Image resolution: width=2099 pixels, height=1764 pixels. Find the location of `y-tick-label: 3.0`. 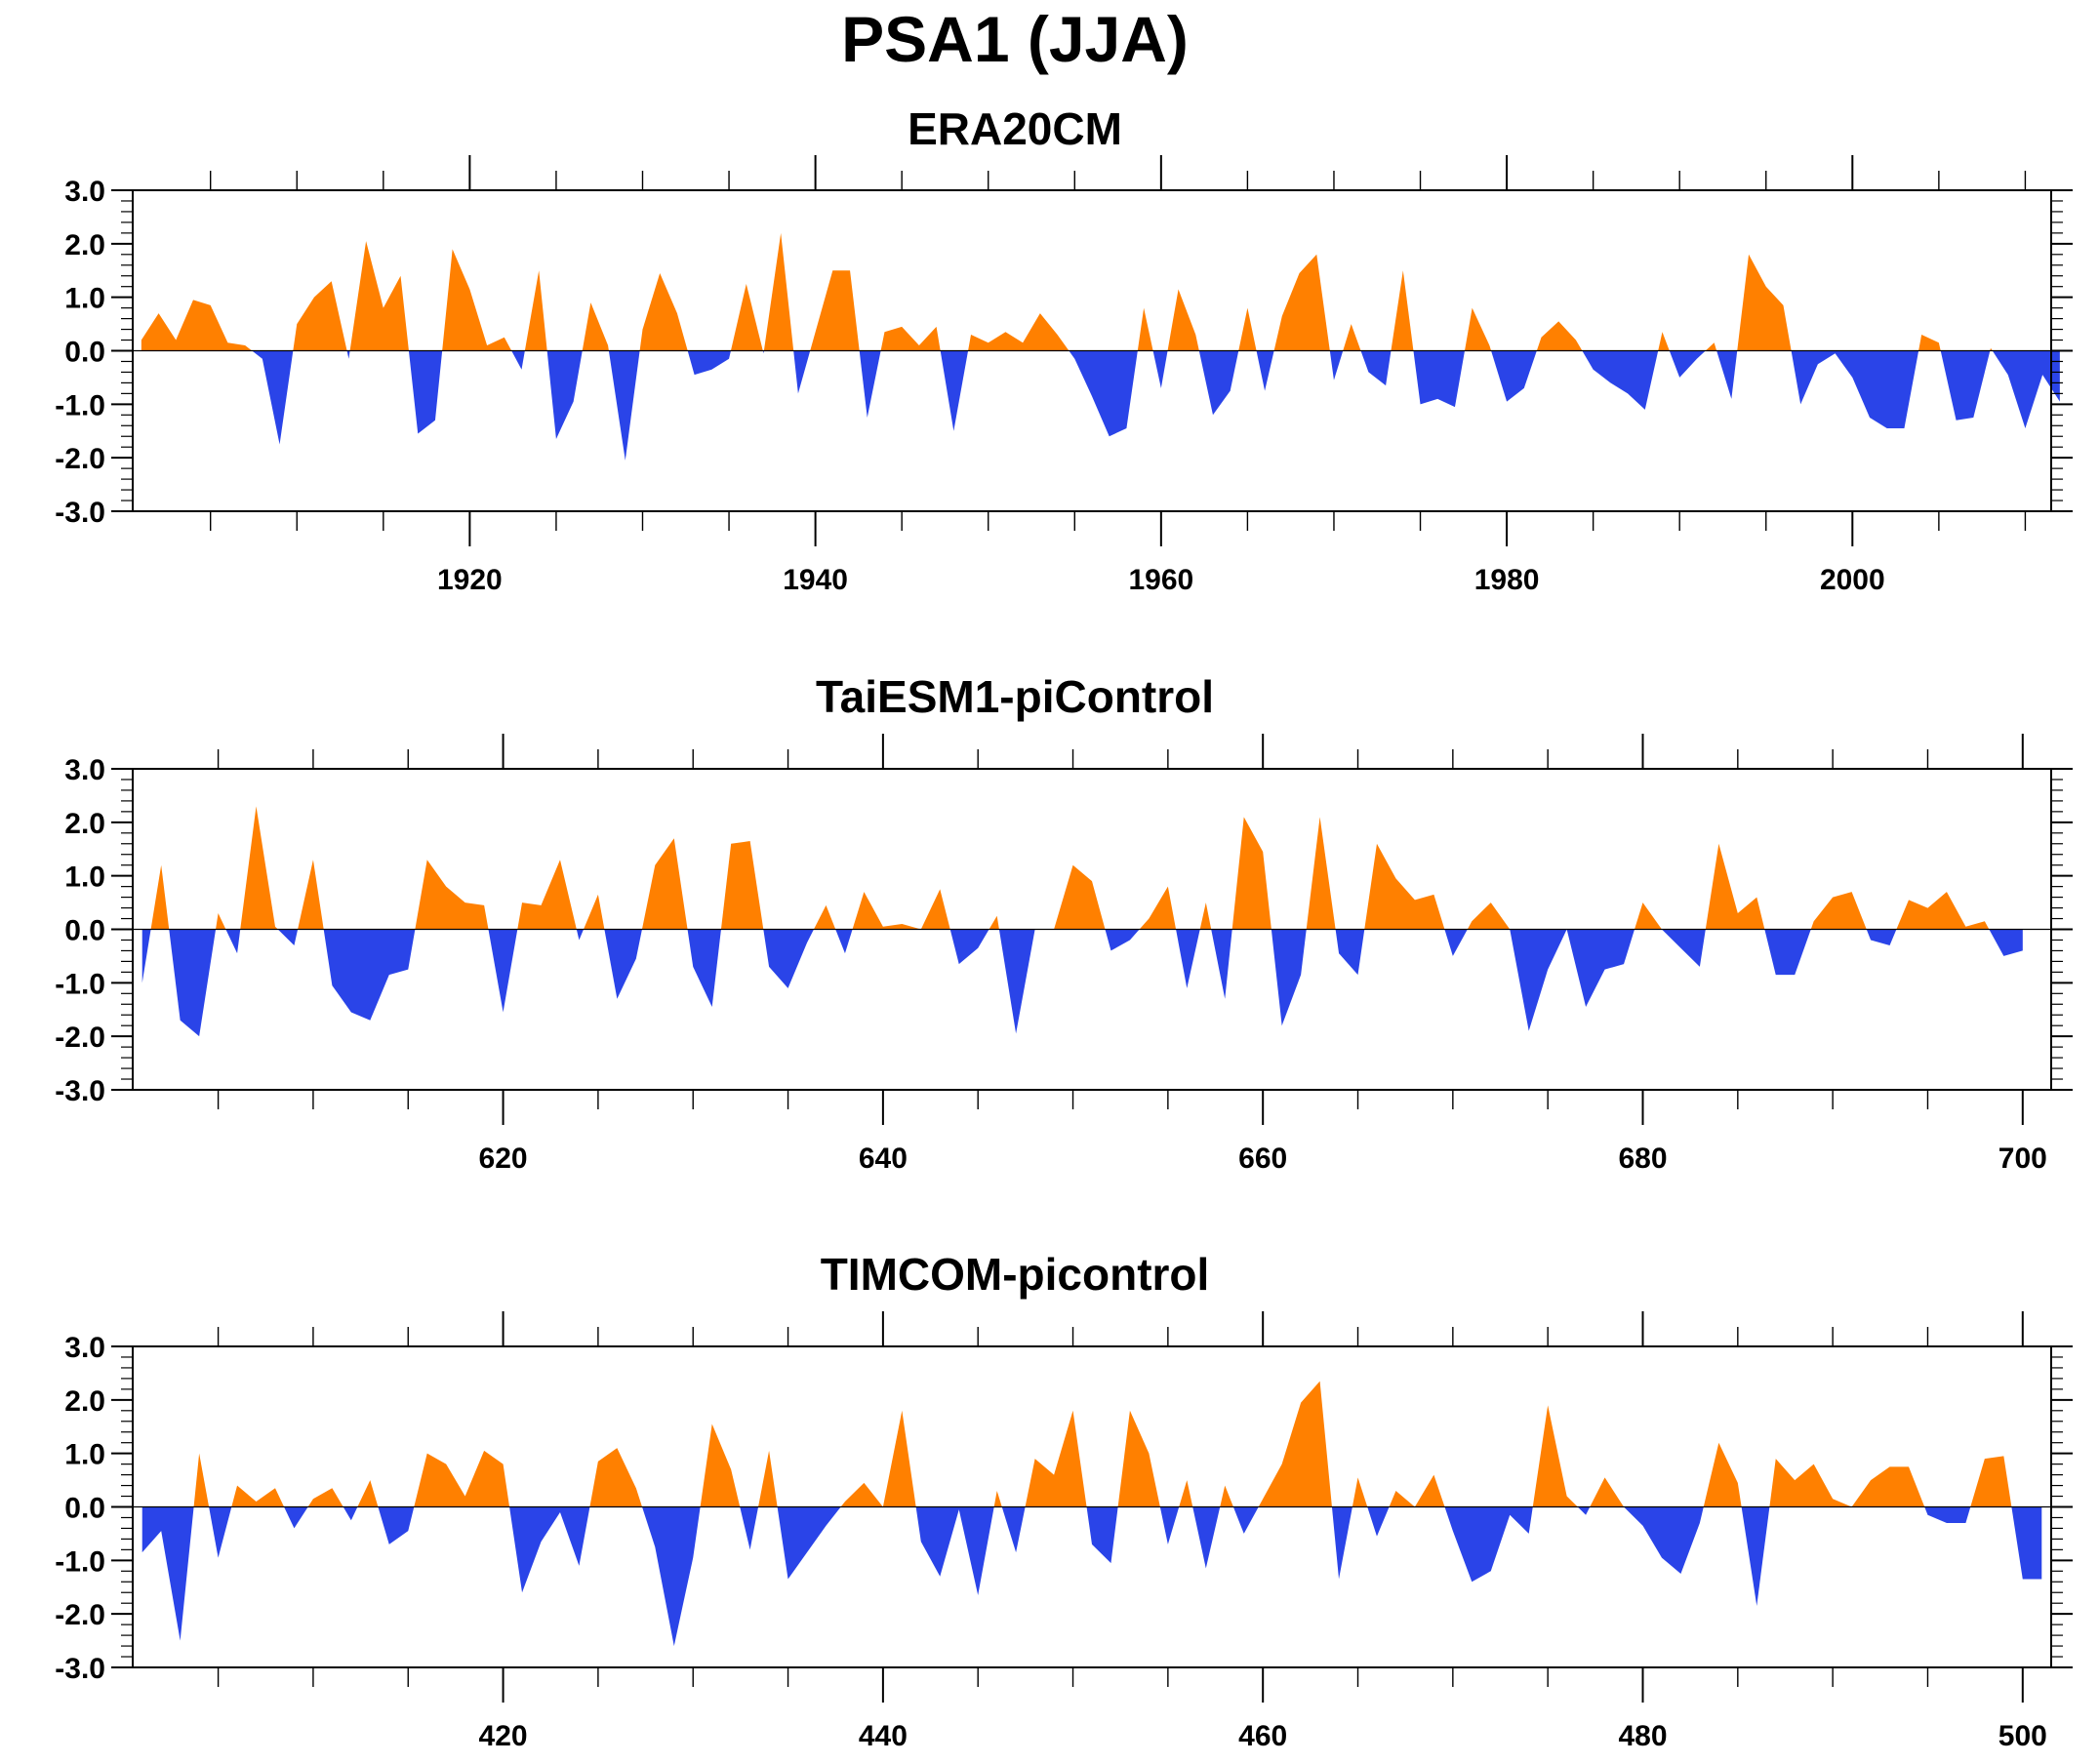

y-tick-label: 3.0 is located at coordinates (84, 770).